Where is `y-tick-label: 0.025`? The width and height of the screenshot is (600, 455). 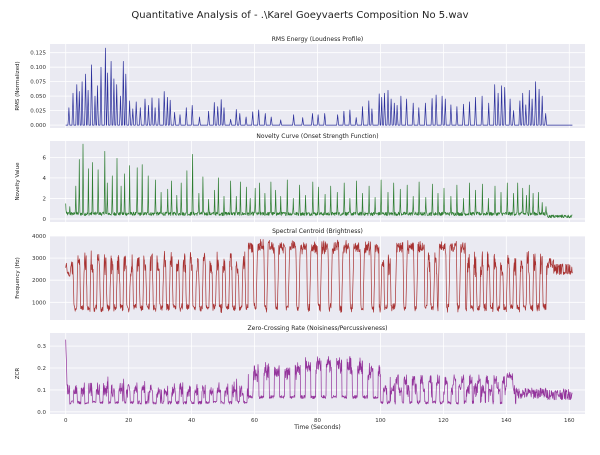
y-tick-label: 0.025 is located at coordinates (38, 112).